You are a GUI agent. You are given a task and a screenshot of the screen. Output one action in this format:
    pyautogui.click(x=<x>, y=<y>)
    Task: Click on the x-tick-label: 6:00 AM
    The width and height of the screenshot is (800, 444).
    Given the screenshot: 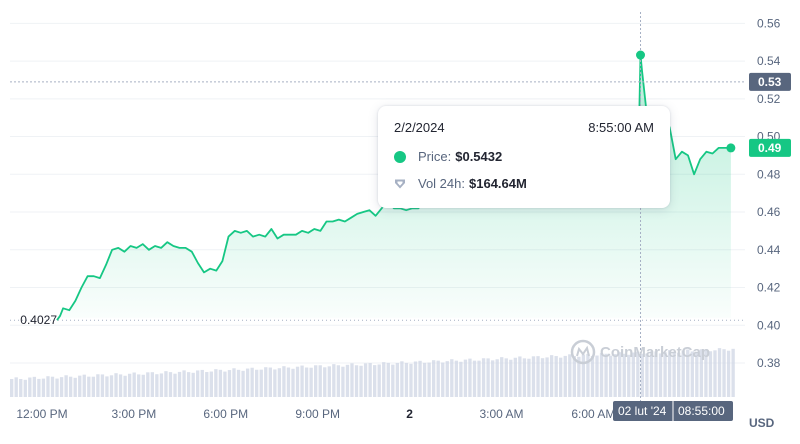 What is the action you would take?
    pyautogui.click(x=593, y=414)
    